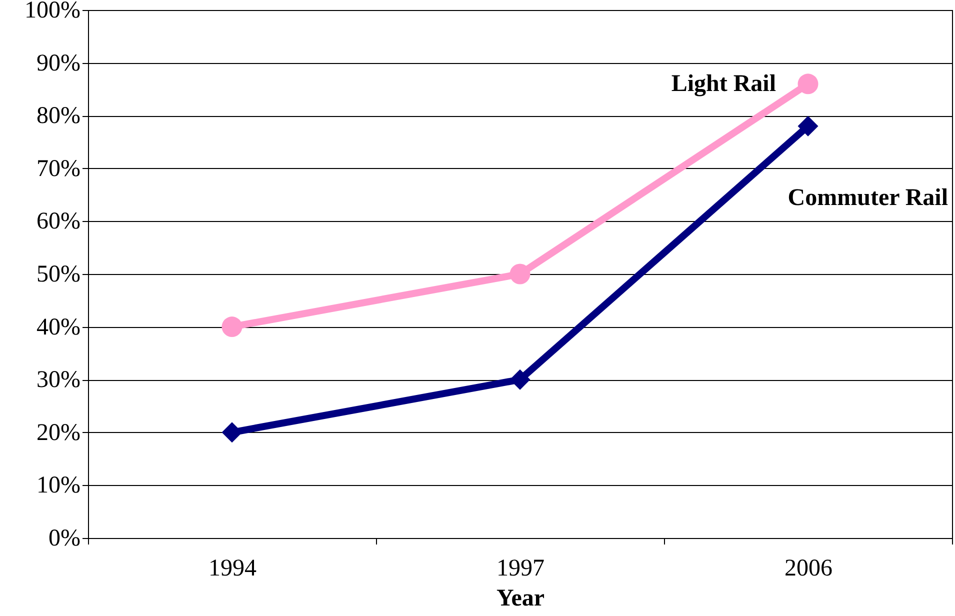 This screenshot has height=616, width=955. Describe the element at coordinates (58, 380) in the screenshot. I see `y-tick-label: 30%` at that location.